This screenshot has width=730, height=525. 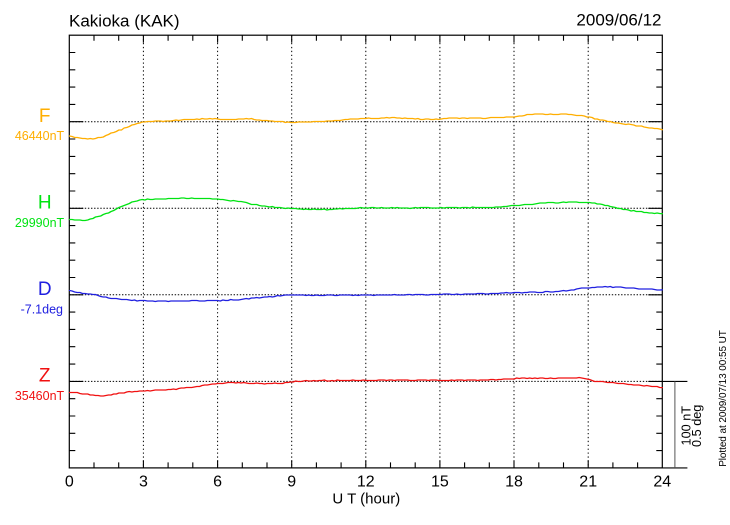 I want to click on svg-text: 24, so click(x=662, y=482).